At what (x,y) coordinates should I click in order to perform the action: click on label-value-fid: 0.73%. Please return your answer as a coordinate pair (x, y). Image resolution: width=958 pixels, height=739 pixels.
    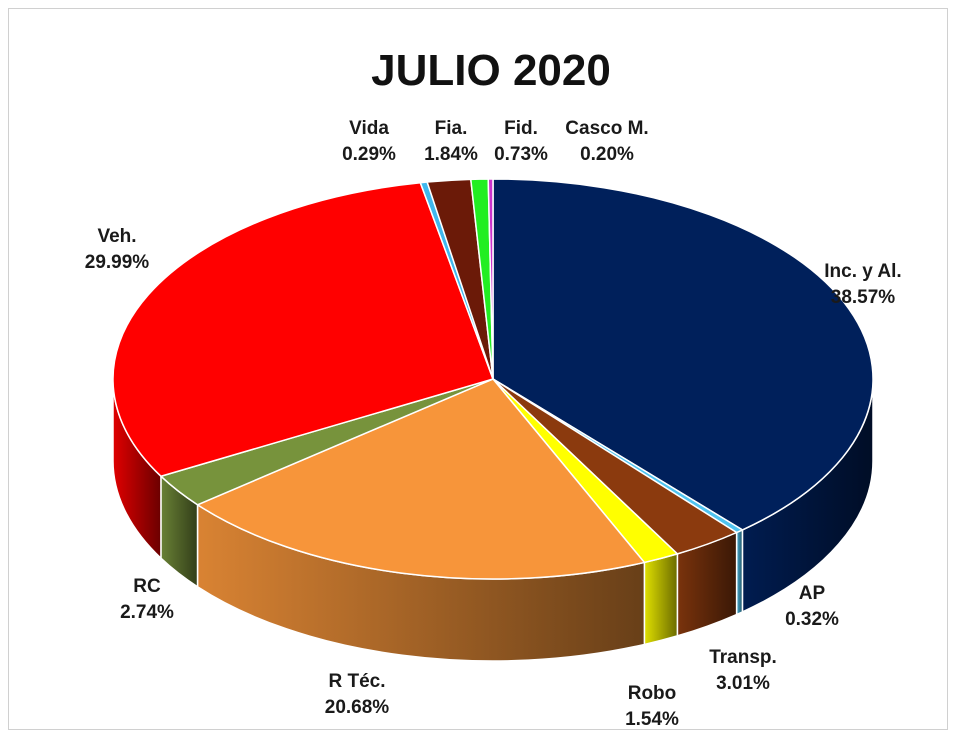
    Looking at the image, I should click on (521, 154).